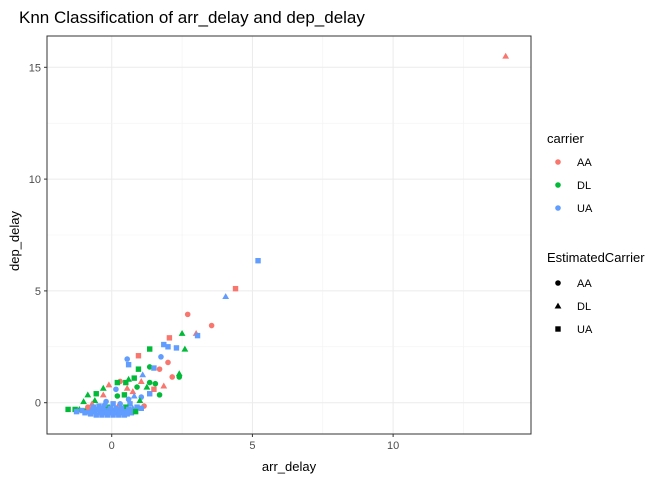  I want to click on legend-label-estimated-carrier: AA, so click(584, 284).